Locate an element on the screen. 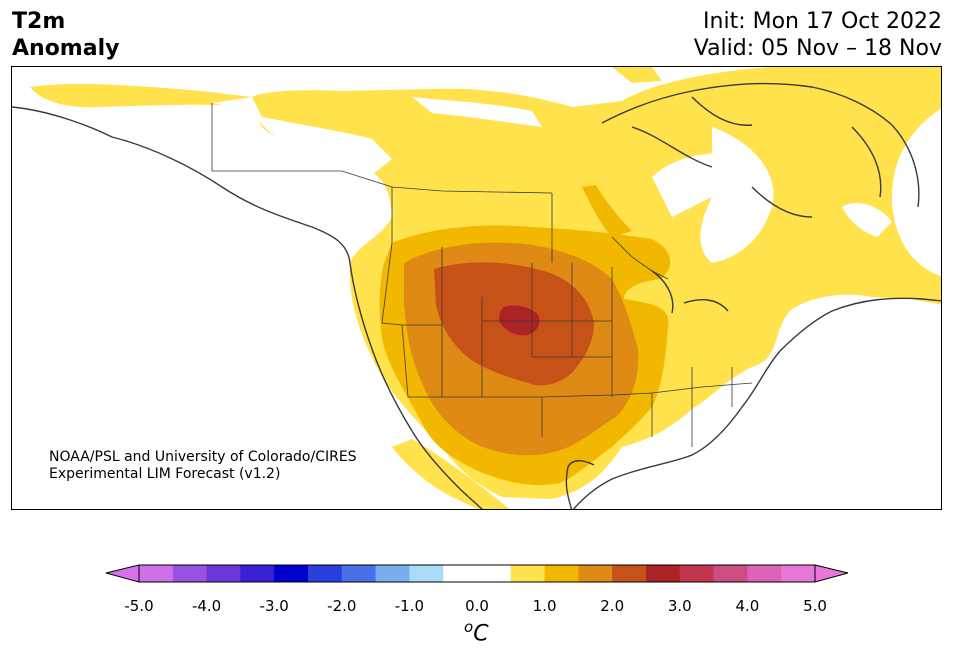 Image resolution: width=953 pixels, height=656 pixels. colorbar-tick-label: -2.0 is located at coordinates (342, 606).